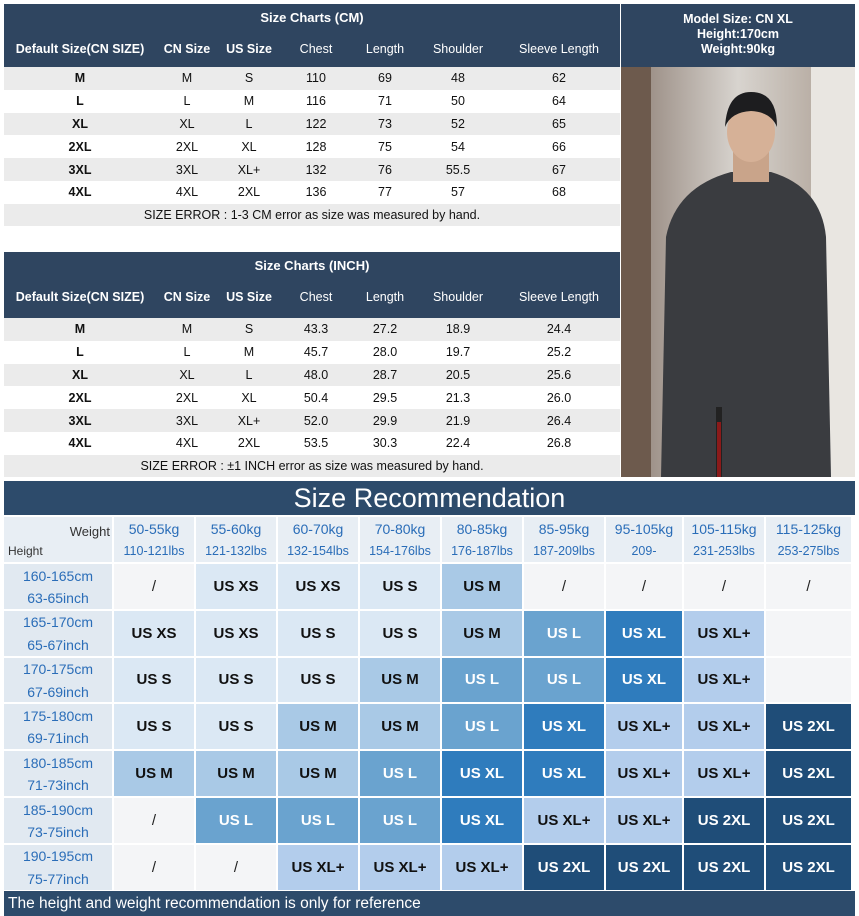 Image resolution: width=859 pixels, height=916 pixels. I want to click on table-cell: 29.5, so click(385, 397).